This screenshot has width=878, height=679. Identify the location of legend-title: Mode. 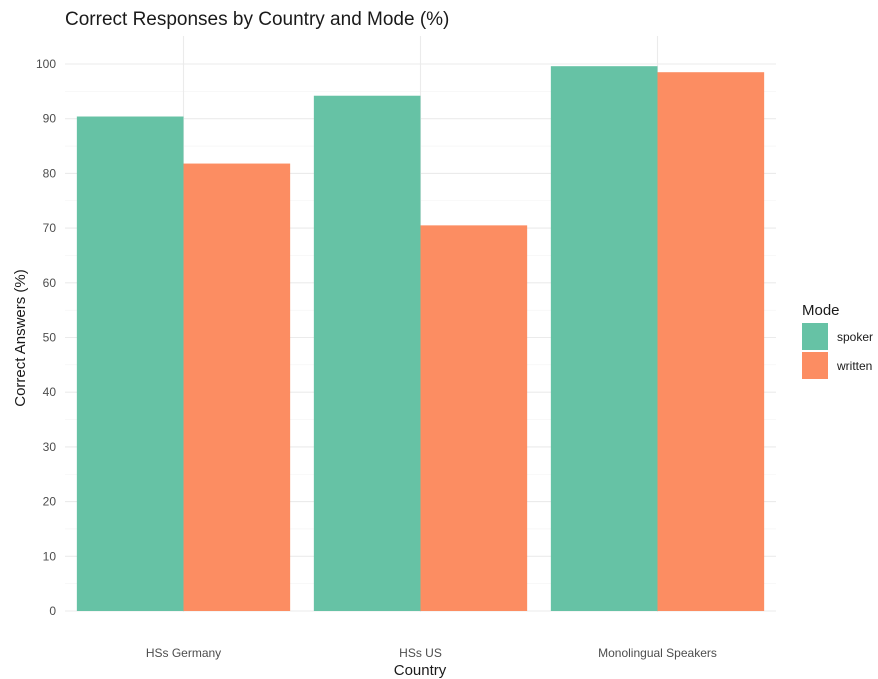
(821, 310).